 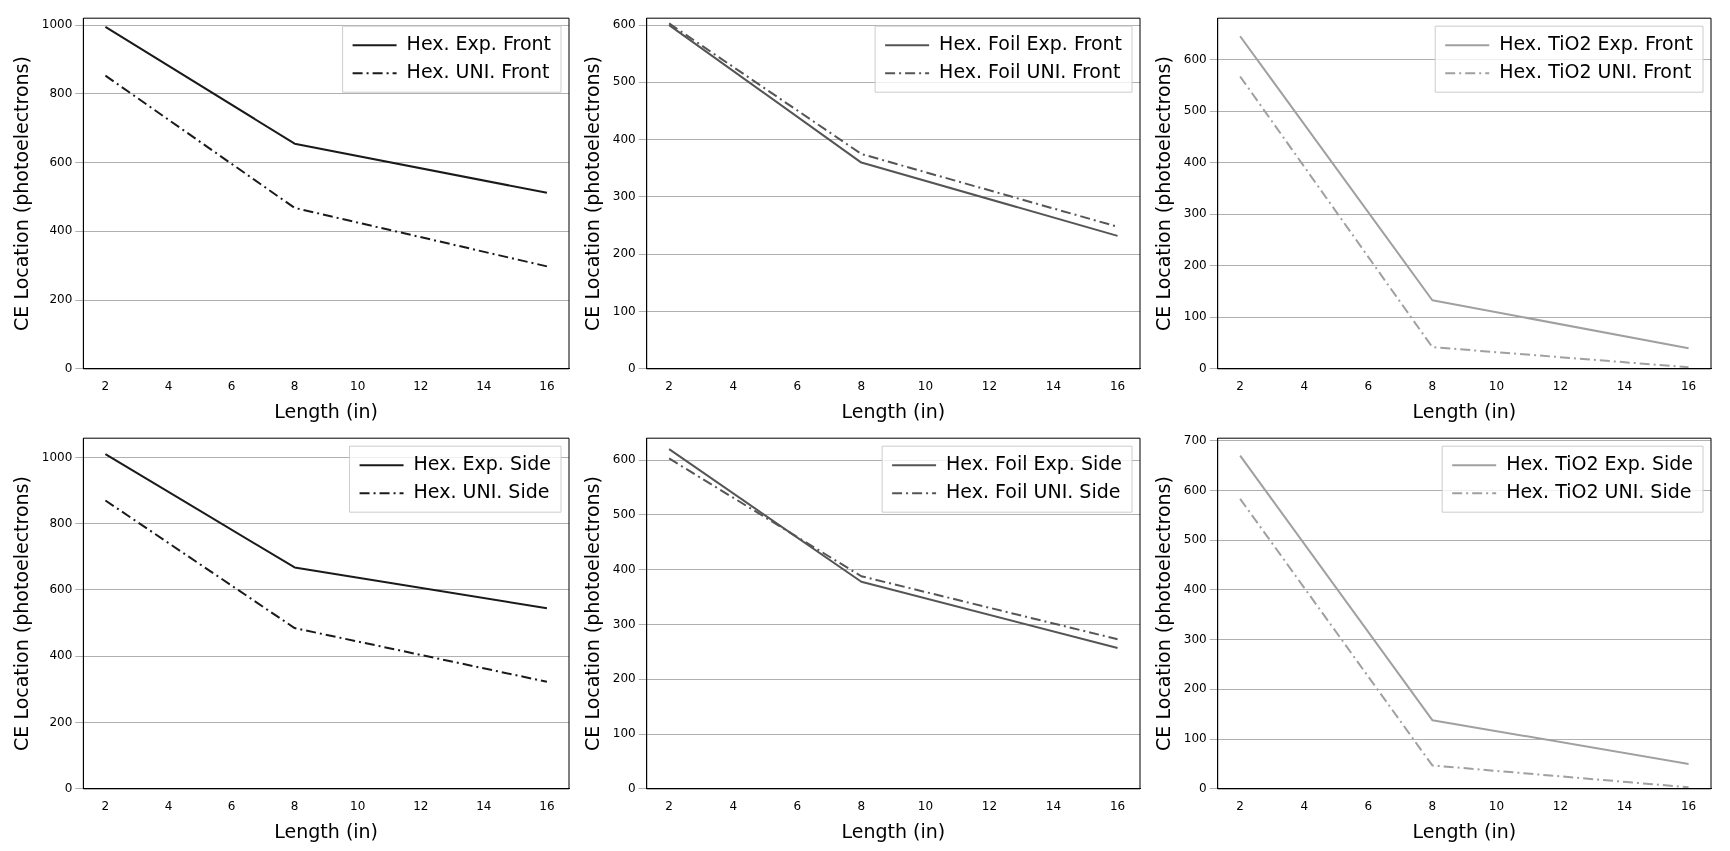 I want to click on legend-label: Hex. Exp. Front, so click(x=479, y=43).